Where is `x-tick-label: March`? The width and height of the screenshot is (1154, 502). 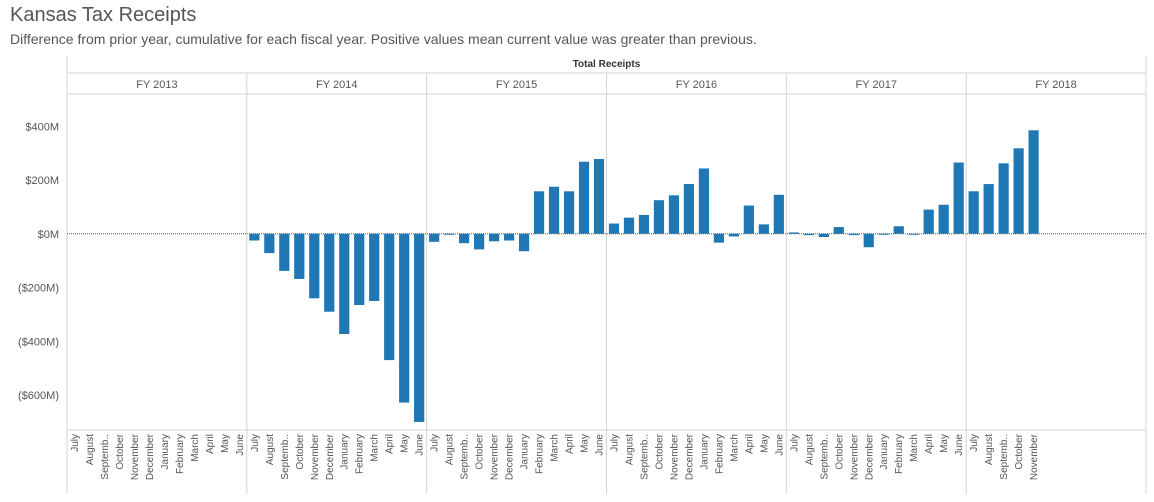 x-tick-label: March is located at coordinates (375, 448).